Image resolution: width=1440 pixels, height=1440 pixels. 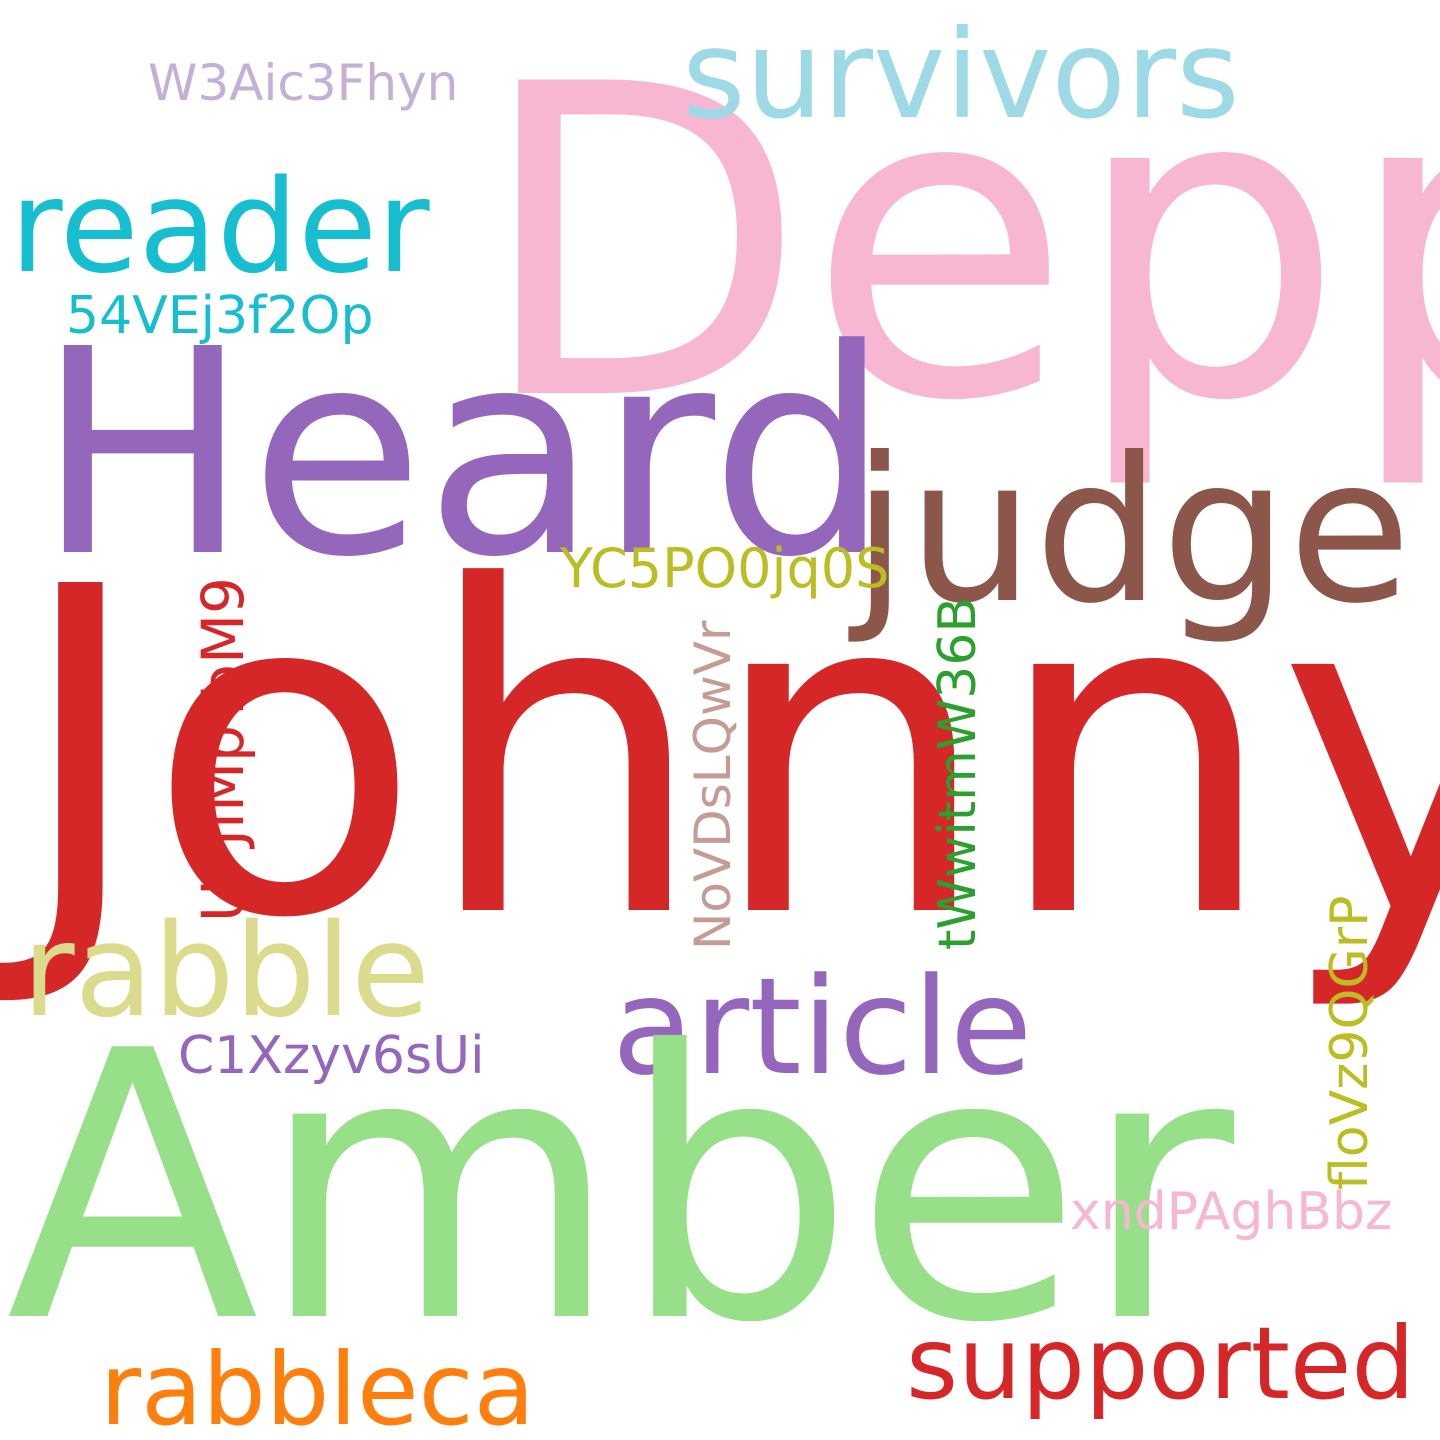 I want to click on word-survivors: survivors, so click(x=961, y=75).